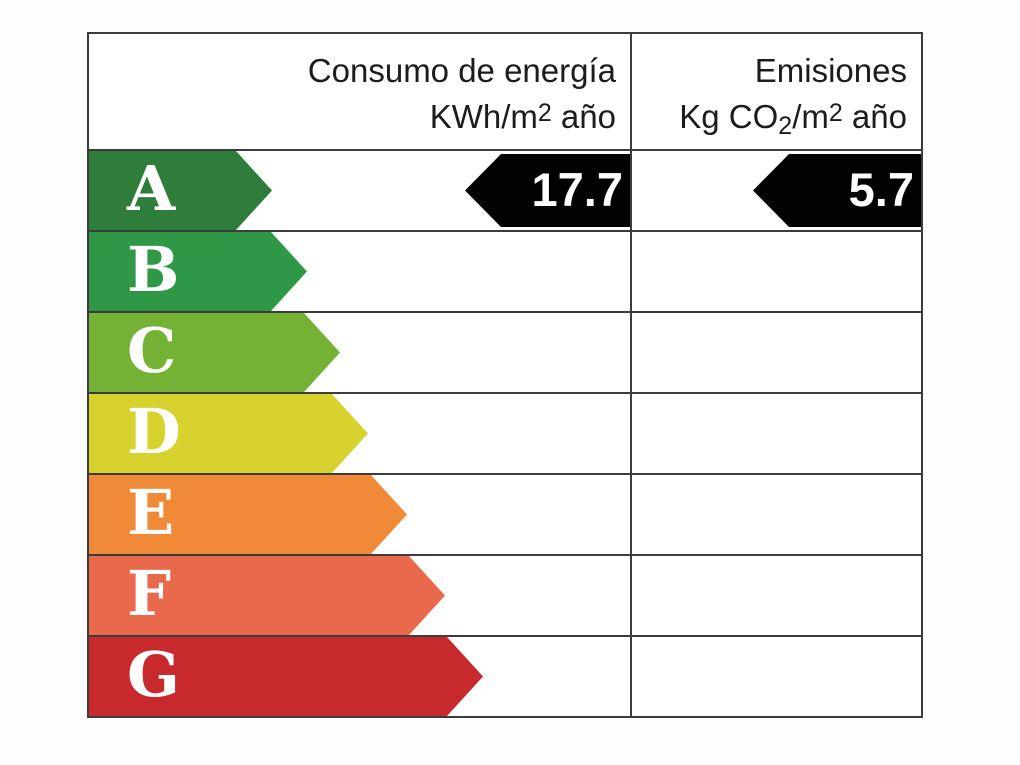 Image resolution: width=1020 pixels, height=765 pixels. I want to click on rating-bar-c, so click(214, 352).